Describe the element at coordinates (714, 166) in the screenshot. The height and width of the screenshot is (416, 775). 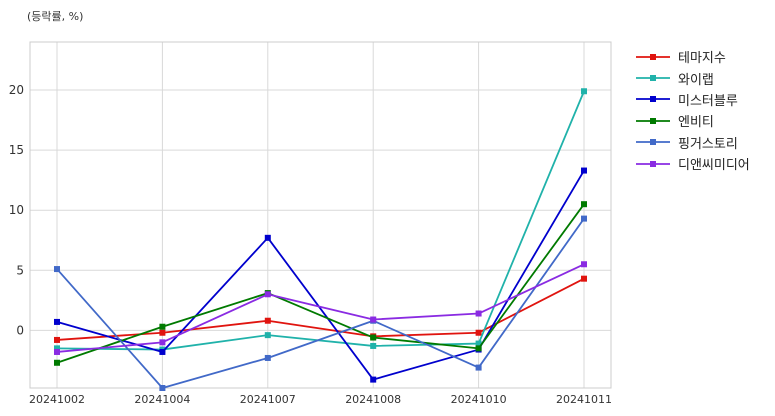
I see `legend-label: 디앤씨미디어` at that location.